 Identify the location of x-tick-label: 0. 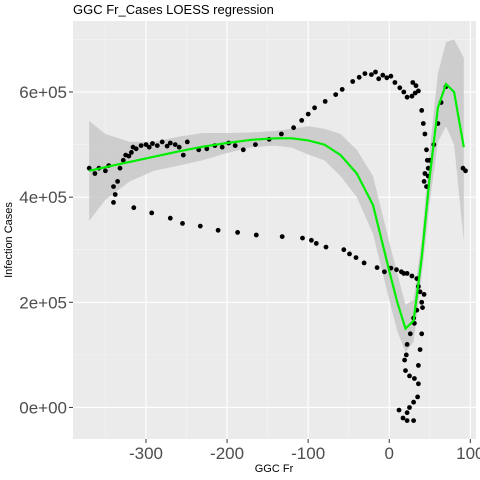
(389, 453).